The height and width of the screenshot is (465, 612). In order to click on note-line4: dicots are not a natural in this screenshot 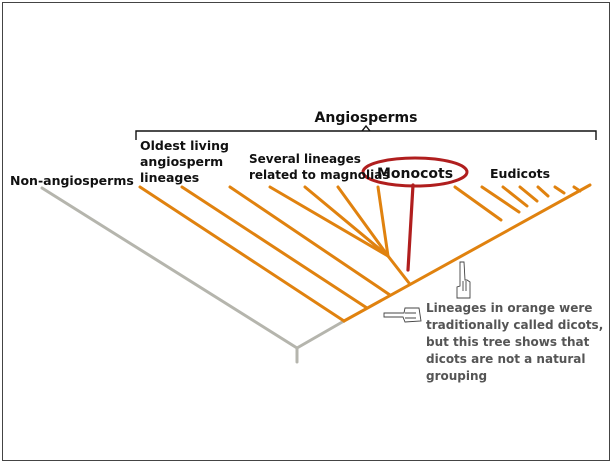, I will do `click(505, 359)`.